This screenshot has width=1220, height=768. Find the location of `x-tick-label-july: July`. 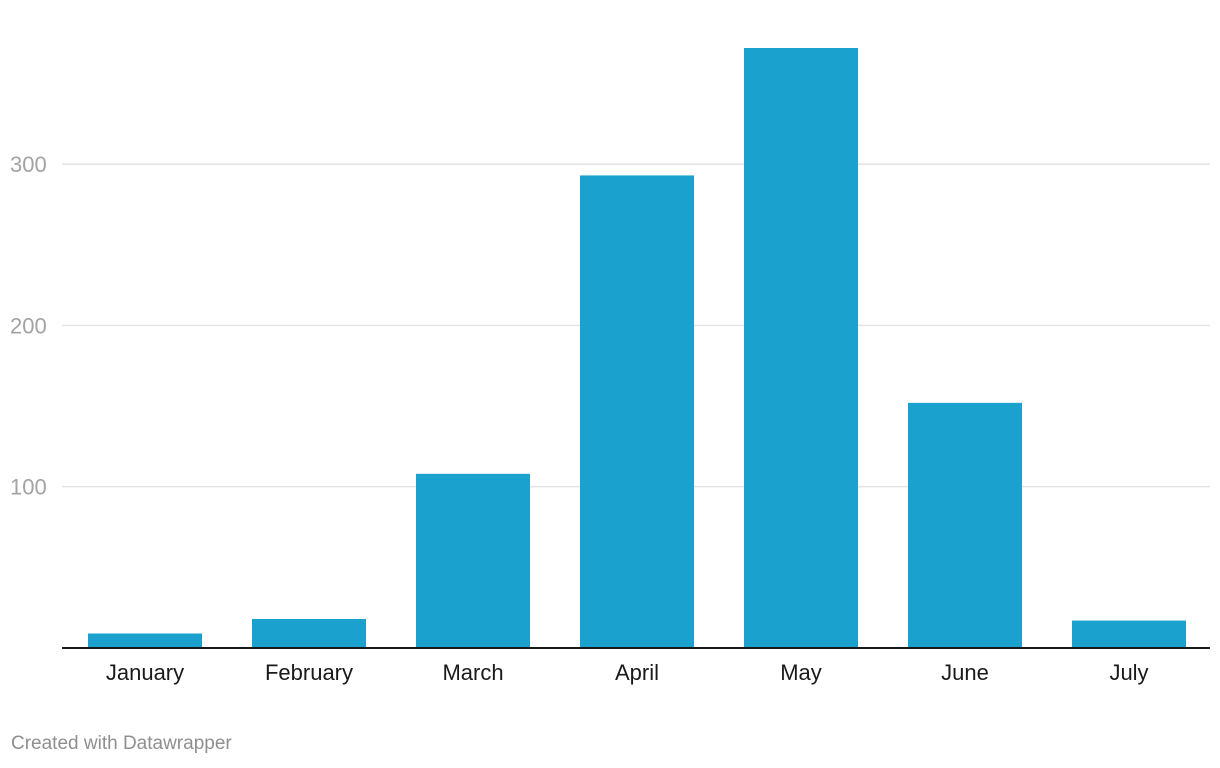

x-tick-label-july: July is located at coordinates (1128, 672).